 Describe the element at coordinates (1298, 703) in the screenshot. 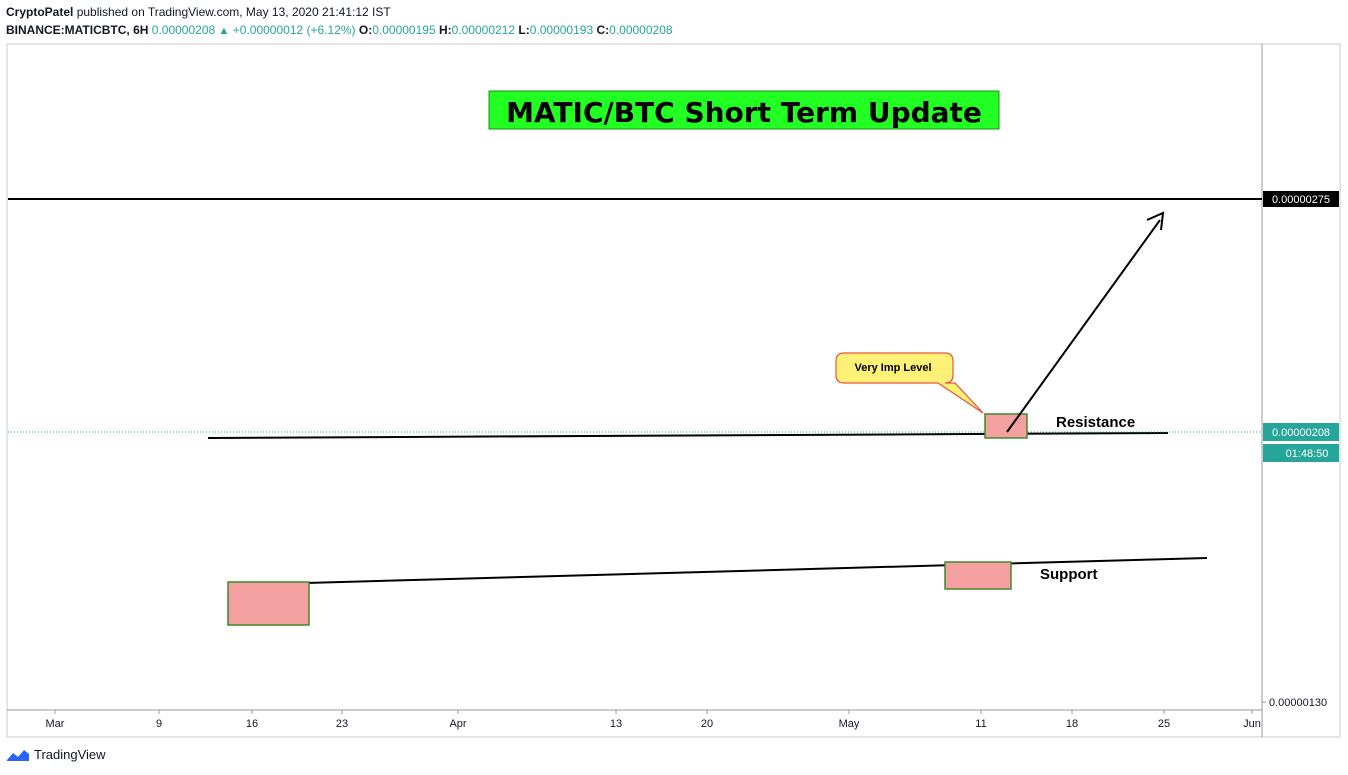

I see `price-tick-label: 0.00000130` at that location.